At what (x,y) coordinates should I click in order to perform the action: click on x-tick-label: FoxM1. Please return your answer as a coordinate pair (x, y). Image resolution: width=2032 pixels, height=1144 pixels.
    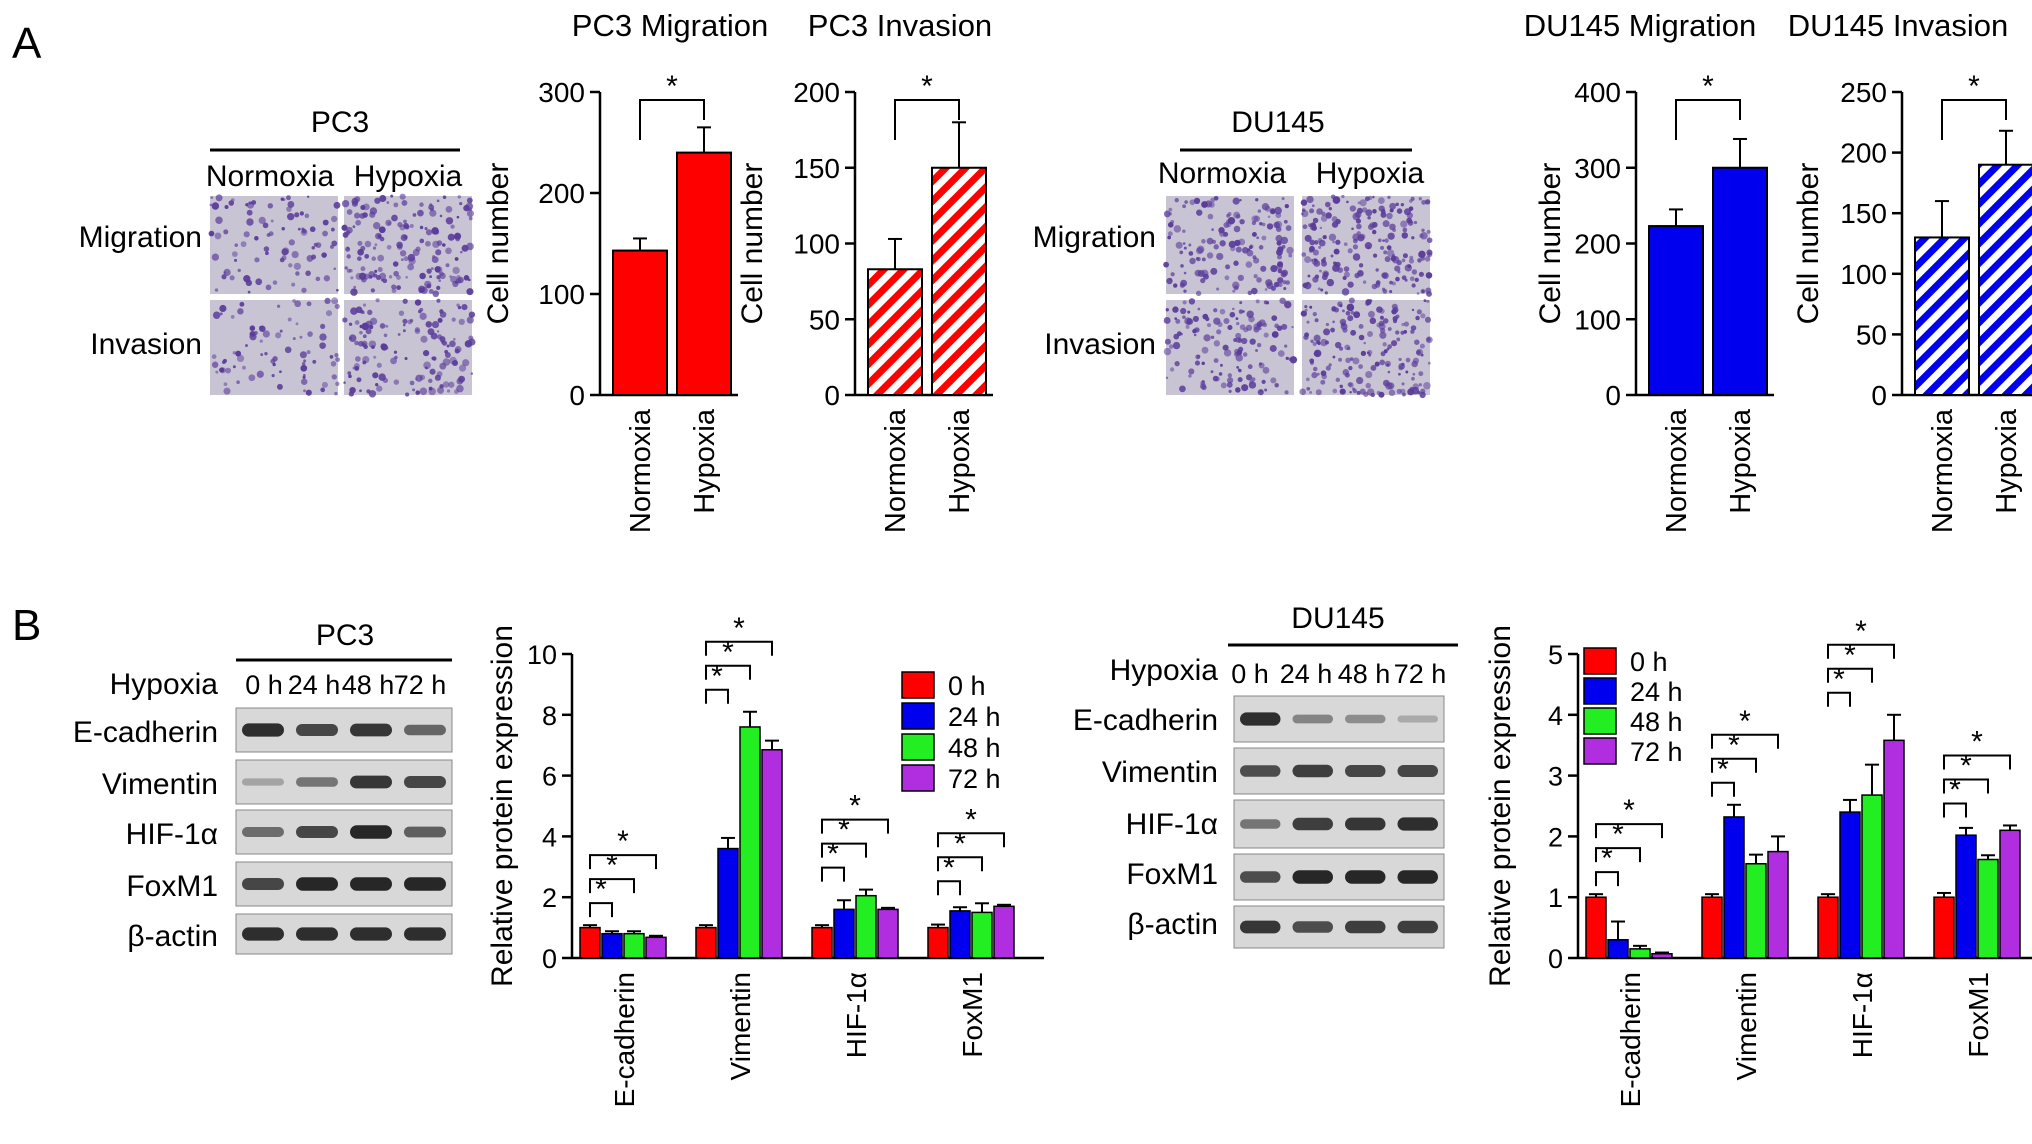
    Looking at the image, I should click on (1978, 1015).